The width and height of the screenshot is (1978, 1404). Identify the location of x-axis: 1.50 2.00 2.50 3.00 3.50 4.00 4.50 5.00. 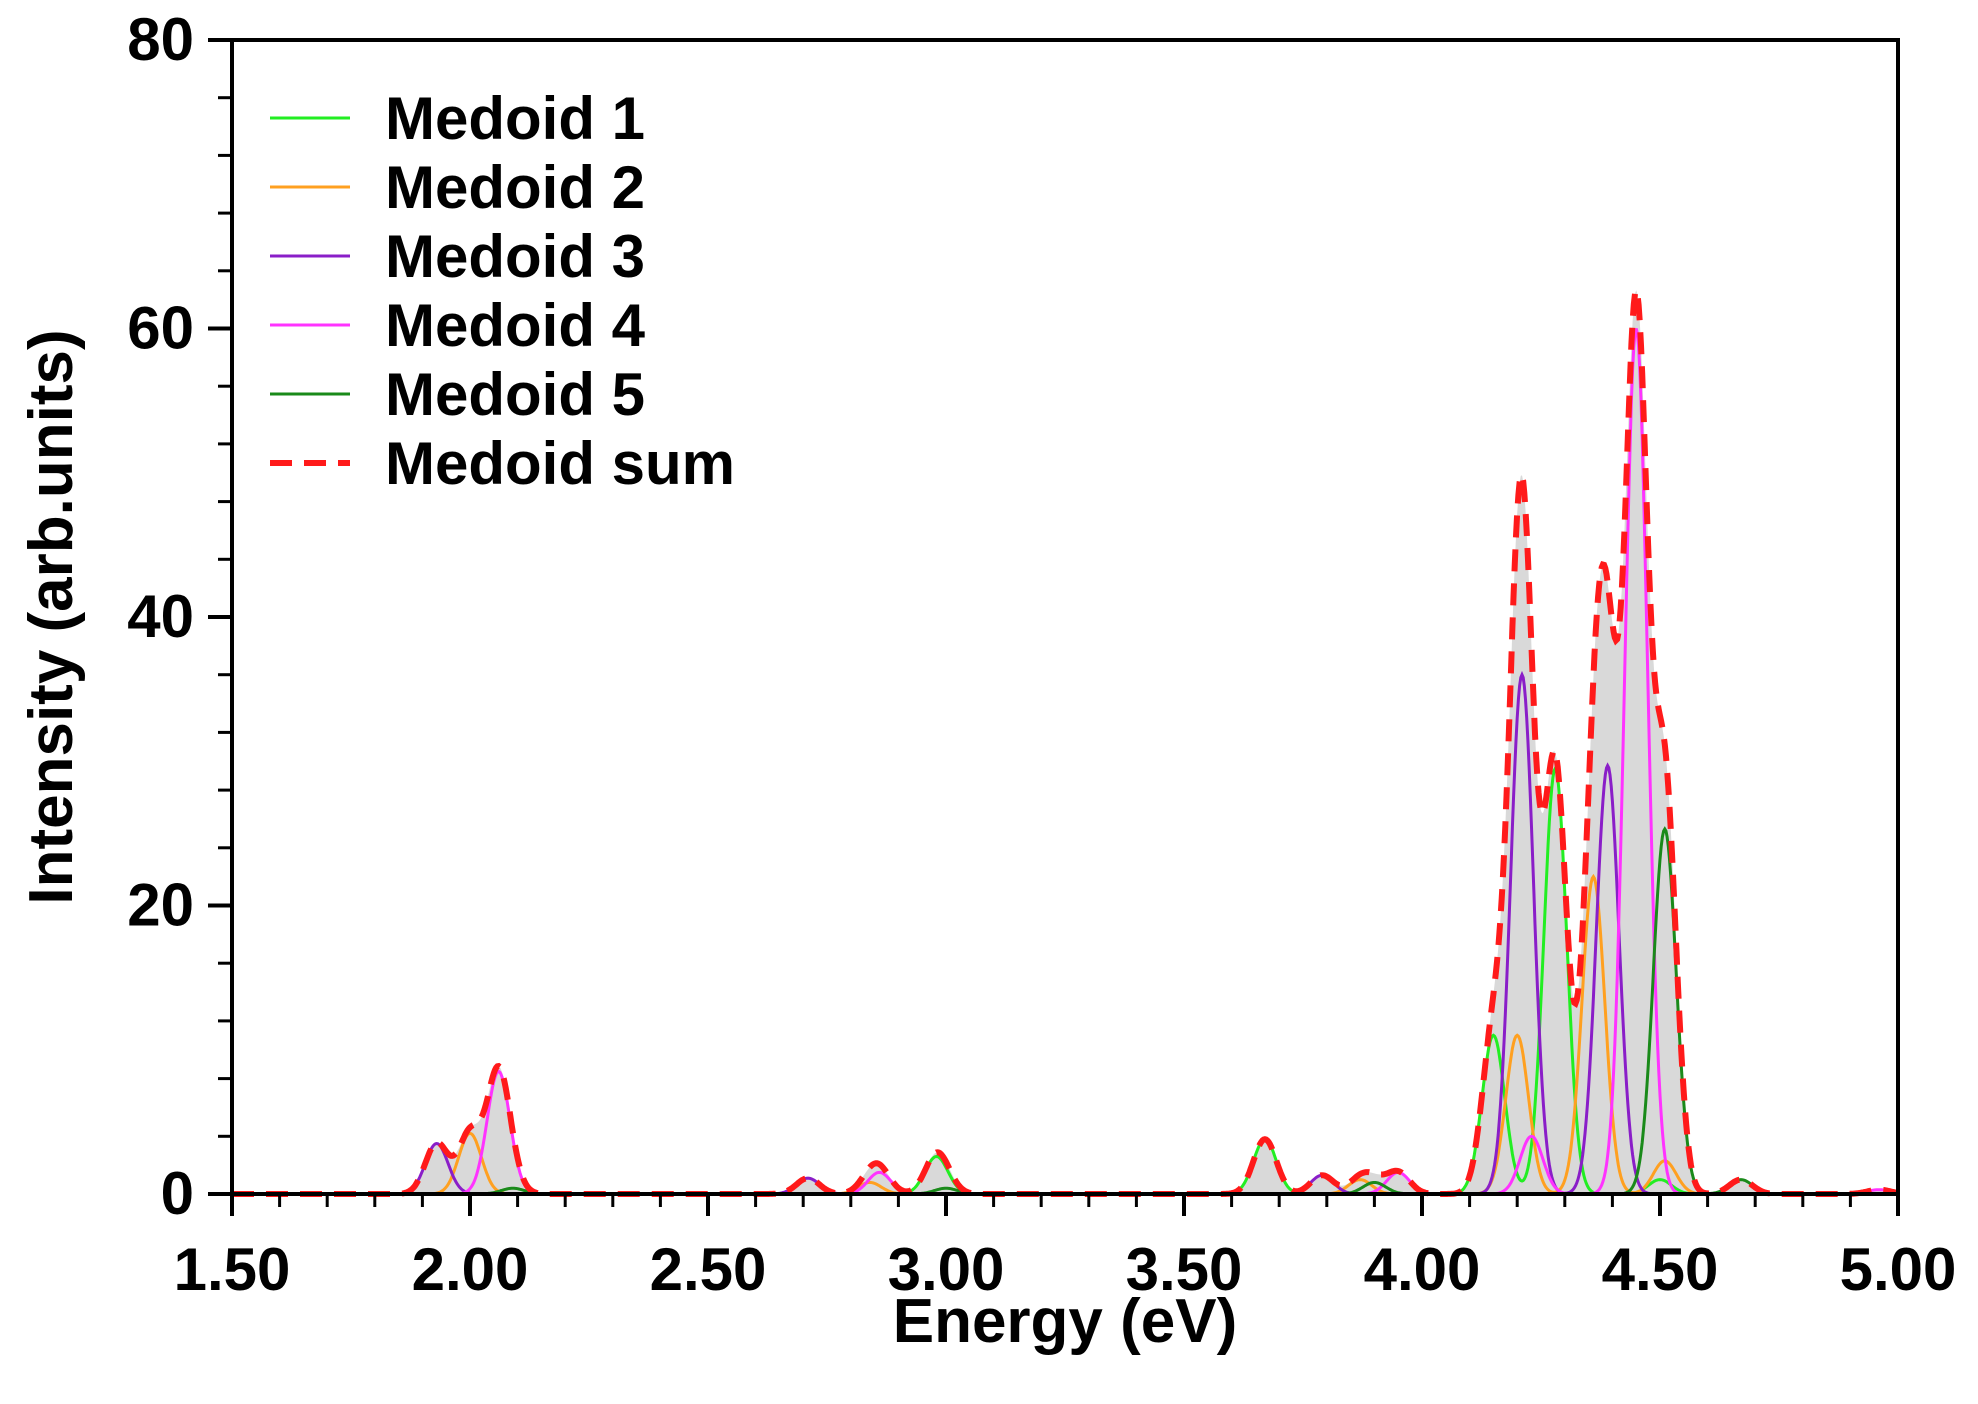
(1065, 1248).